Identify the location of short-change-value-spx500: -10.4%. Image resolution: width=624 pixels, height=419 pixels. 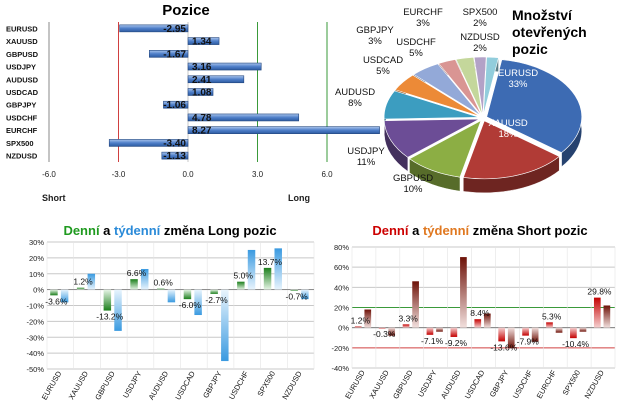
(575, 344).